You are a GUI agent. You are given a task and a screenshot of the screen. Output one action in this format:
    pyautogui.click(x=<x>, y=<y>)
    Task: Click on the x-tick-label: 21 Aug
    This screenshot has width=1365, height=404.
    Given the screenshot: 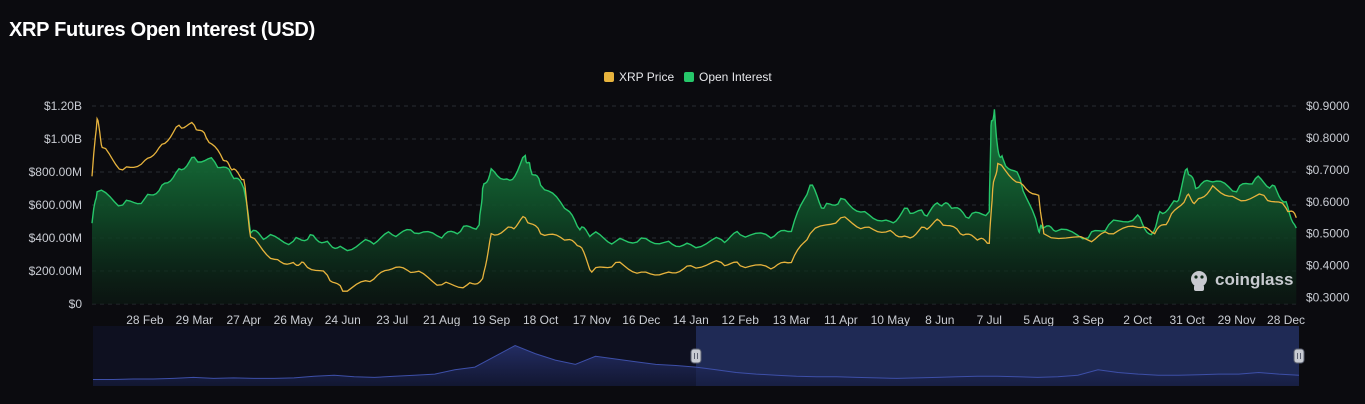 What is the action you would take?
    pyautogui.click(x=441, y=320)
    